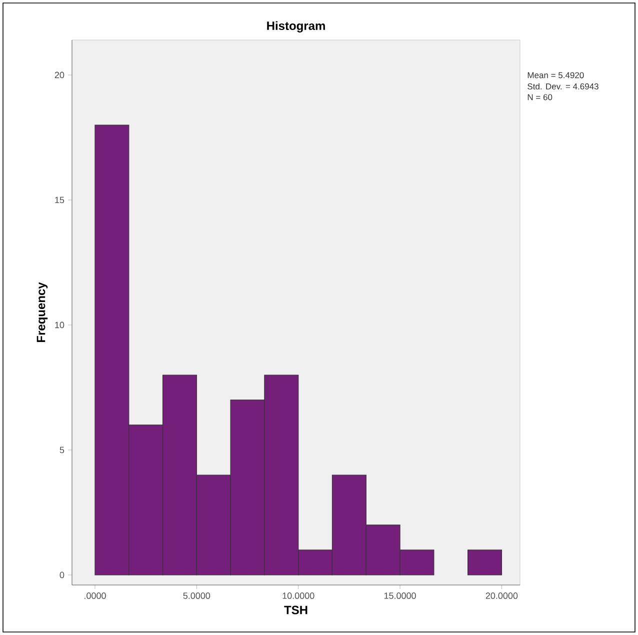  Describe the element at coordinates (400, 595) in the screenshot. I see `x-tick-label: 15.0000` at that location.